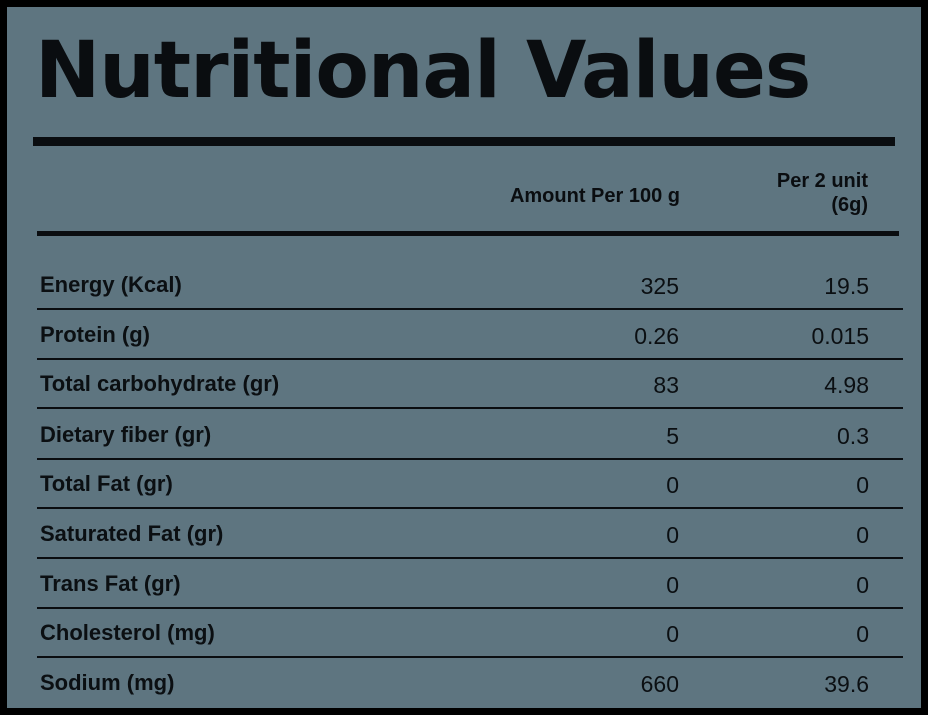 The image size is (928, 715). What do you see at coordinates (470, 633) in the screenshot?
I see `table-row: Cholesterol (mg) 0 0` at bounding box center [470, 633].